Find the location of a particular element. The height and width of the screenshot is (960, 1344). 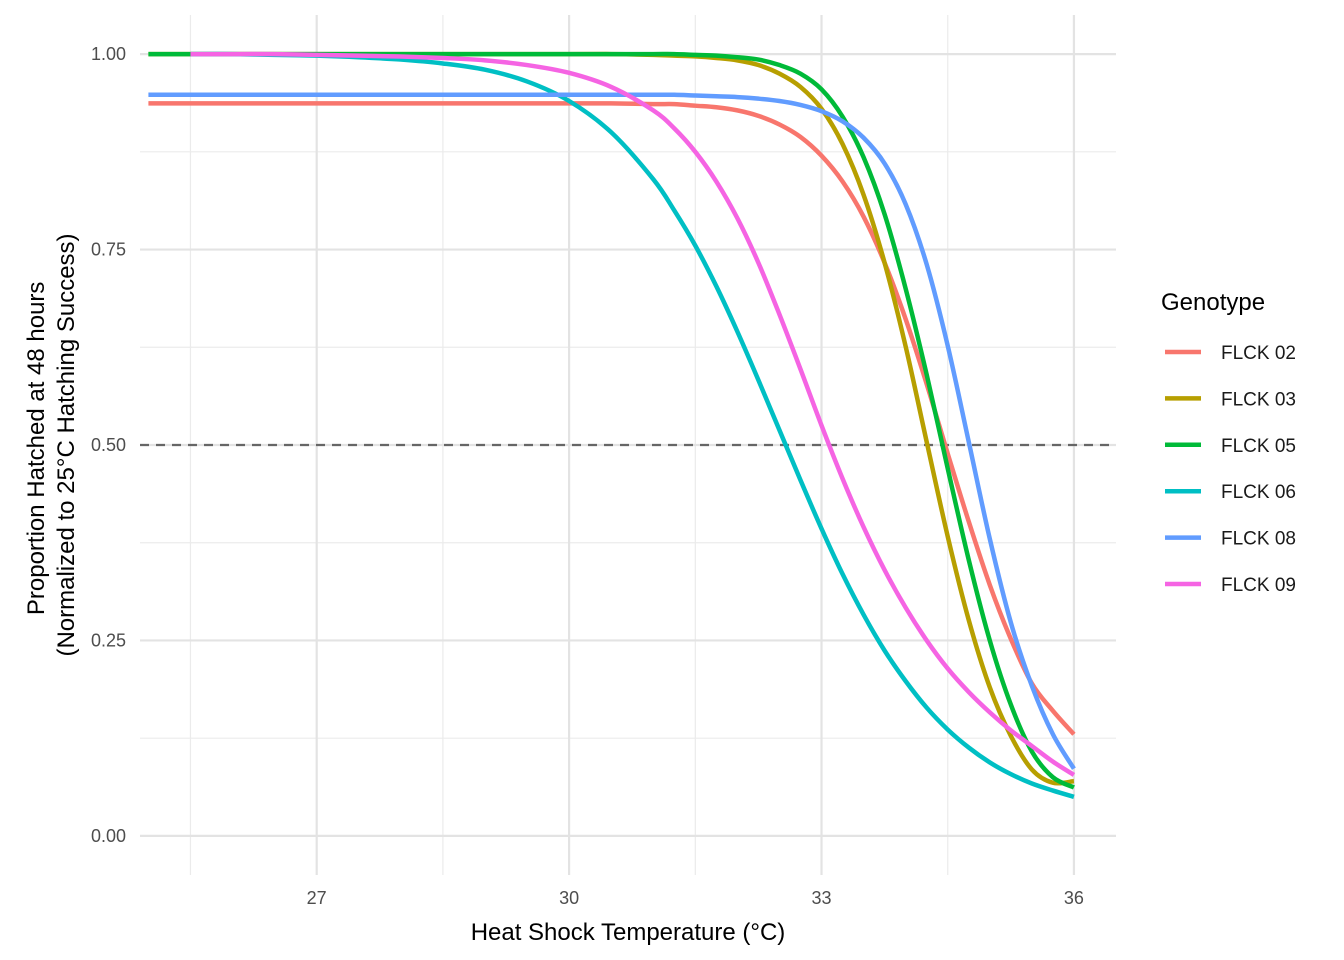

y-tick-label: 1.00 is located at coordinates (108, 54).